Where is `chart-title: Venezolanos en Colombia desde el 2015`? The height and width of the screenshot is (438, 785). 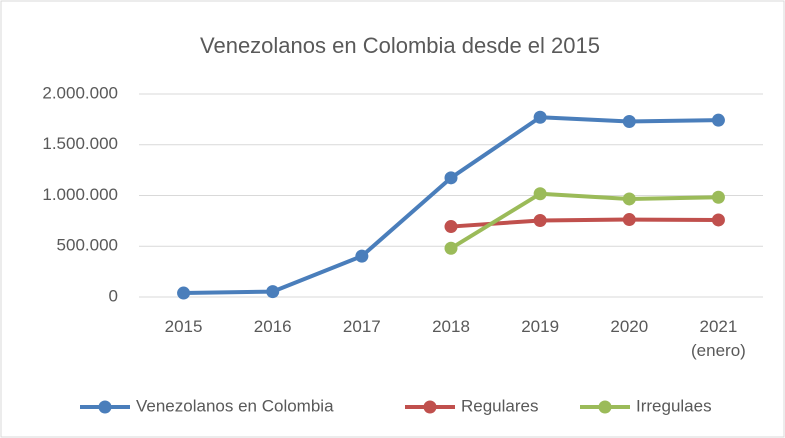 chart-title: Venezolanos en Colombia desde el 2015 is located at coordinates (400, 45).